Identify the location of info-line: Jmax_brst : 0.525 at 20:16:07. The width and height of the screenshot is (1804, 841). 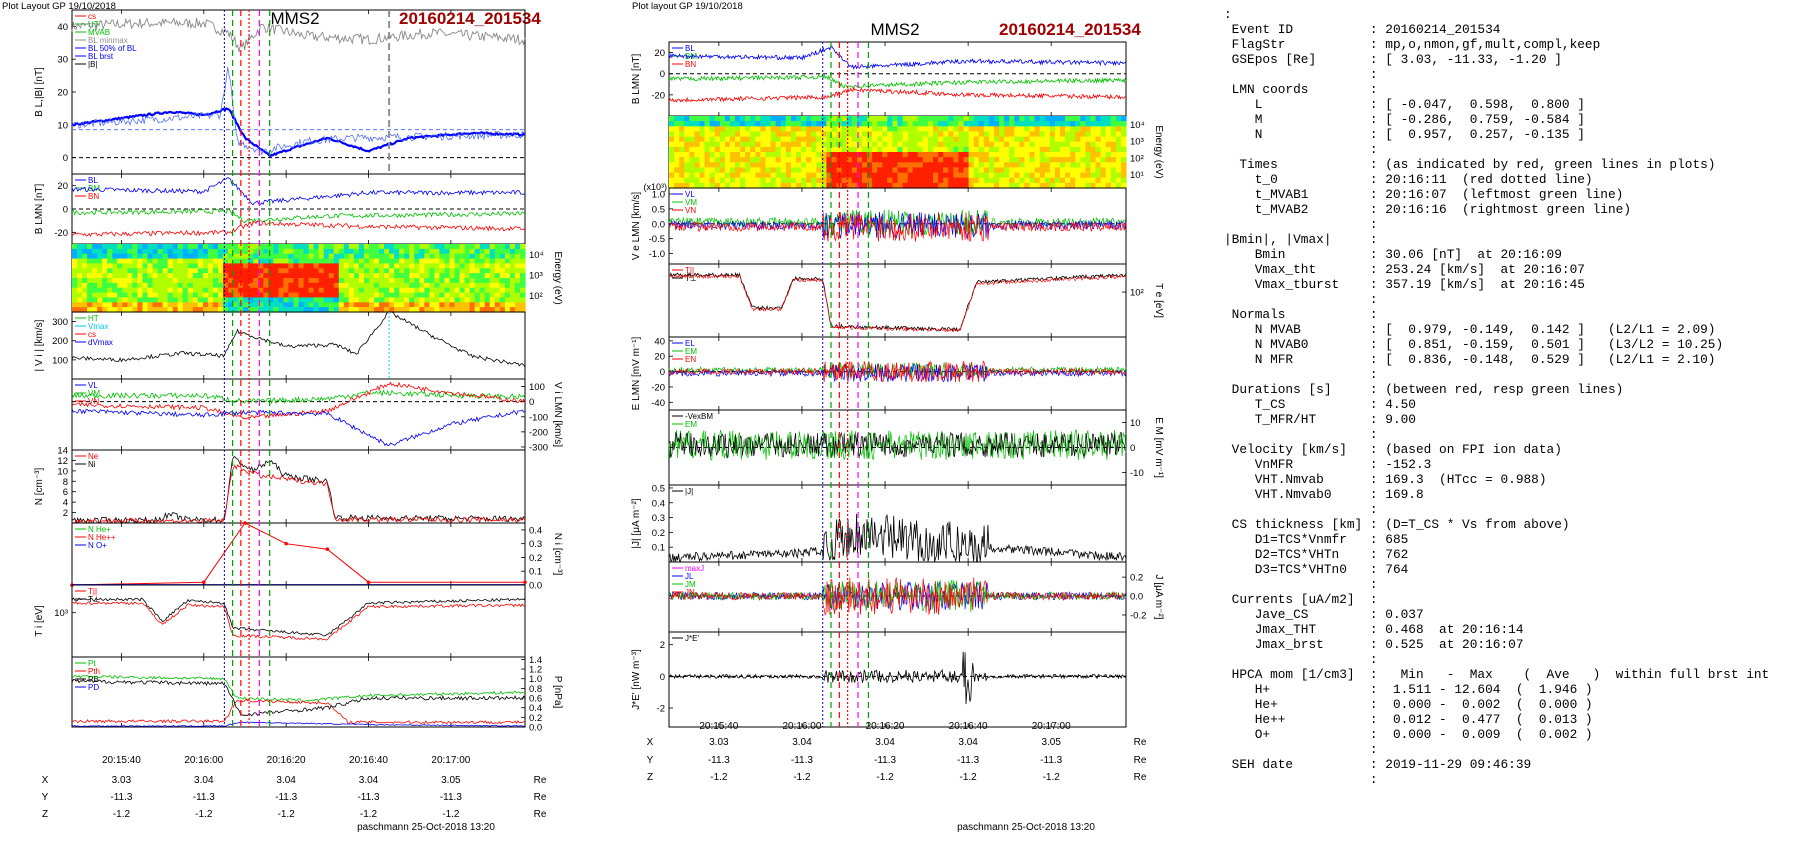
(1374, 644).